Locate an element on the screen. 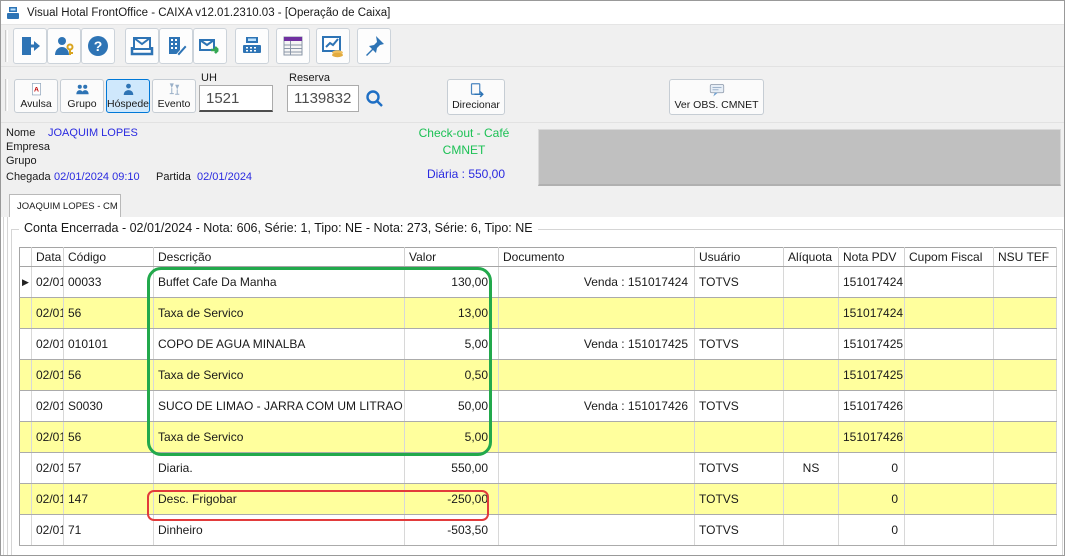 The height and width of the screenshot is (556, 1065). help-button: ? is located at coordinates (98, 46).